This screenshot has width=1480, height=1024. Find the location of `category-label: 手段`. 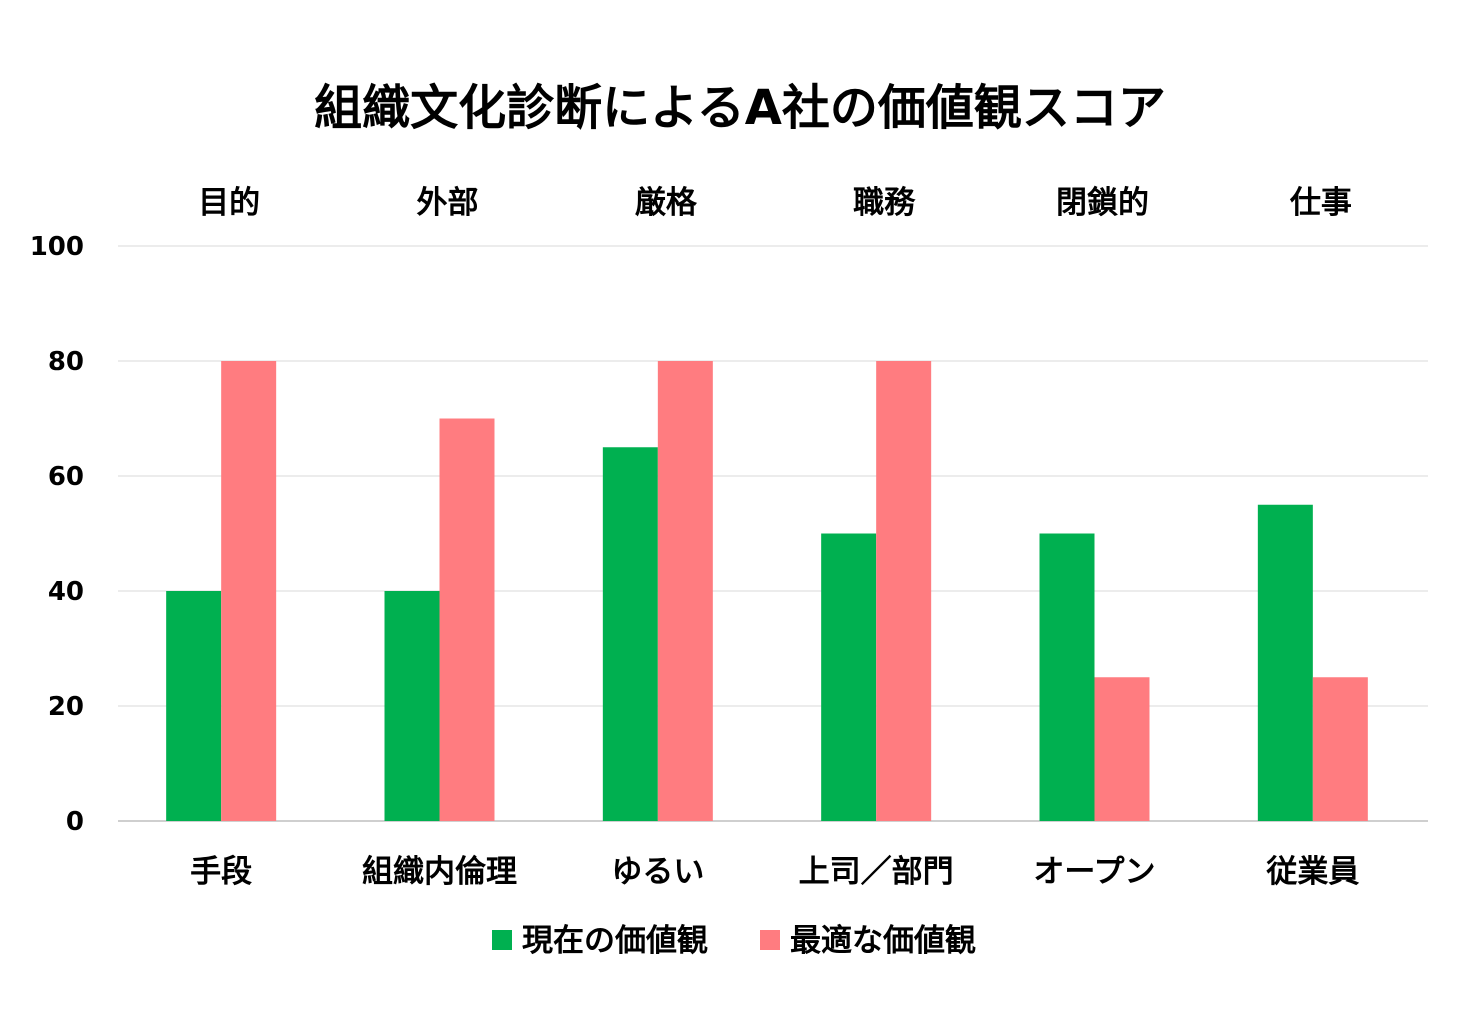

category-label: 手段 is located at coordinates (221, 872).